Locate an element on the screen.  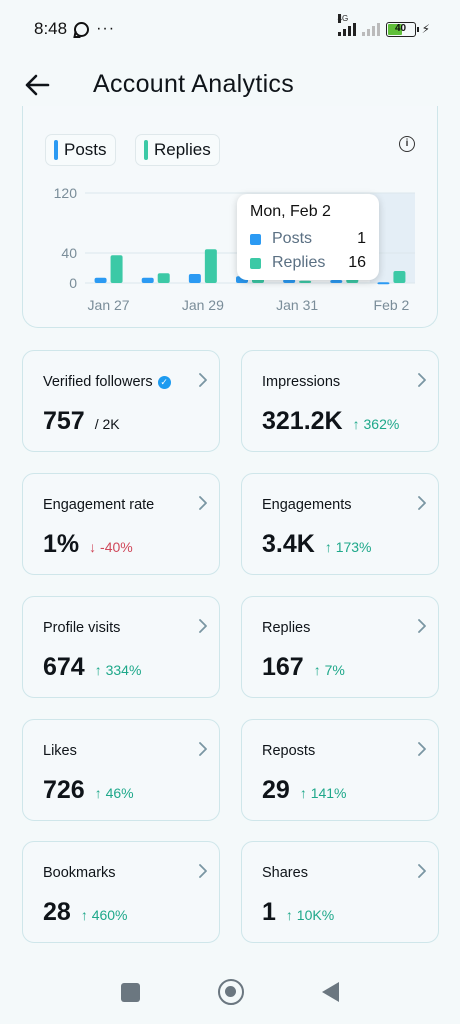
metric-value-row: 757 / 2K is located at coordinates (81, 421).